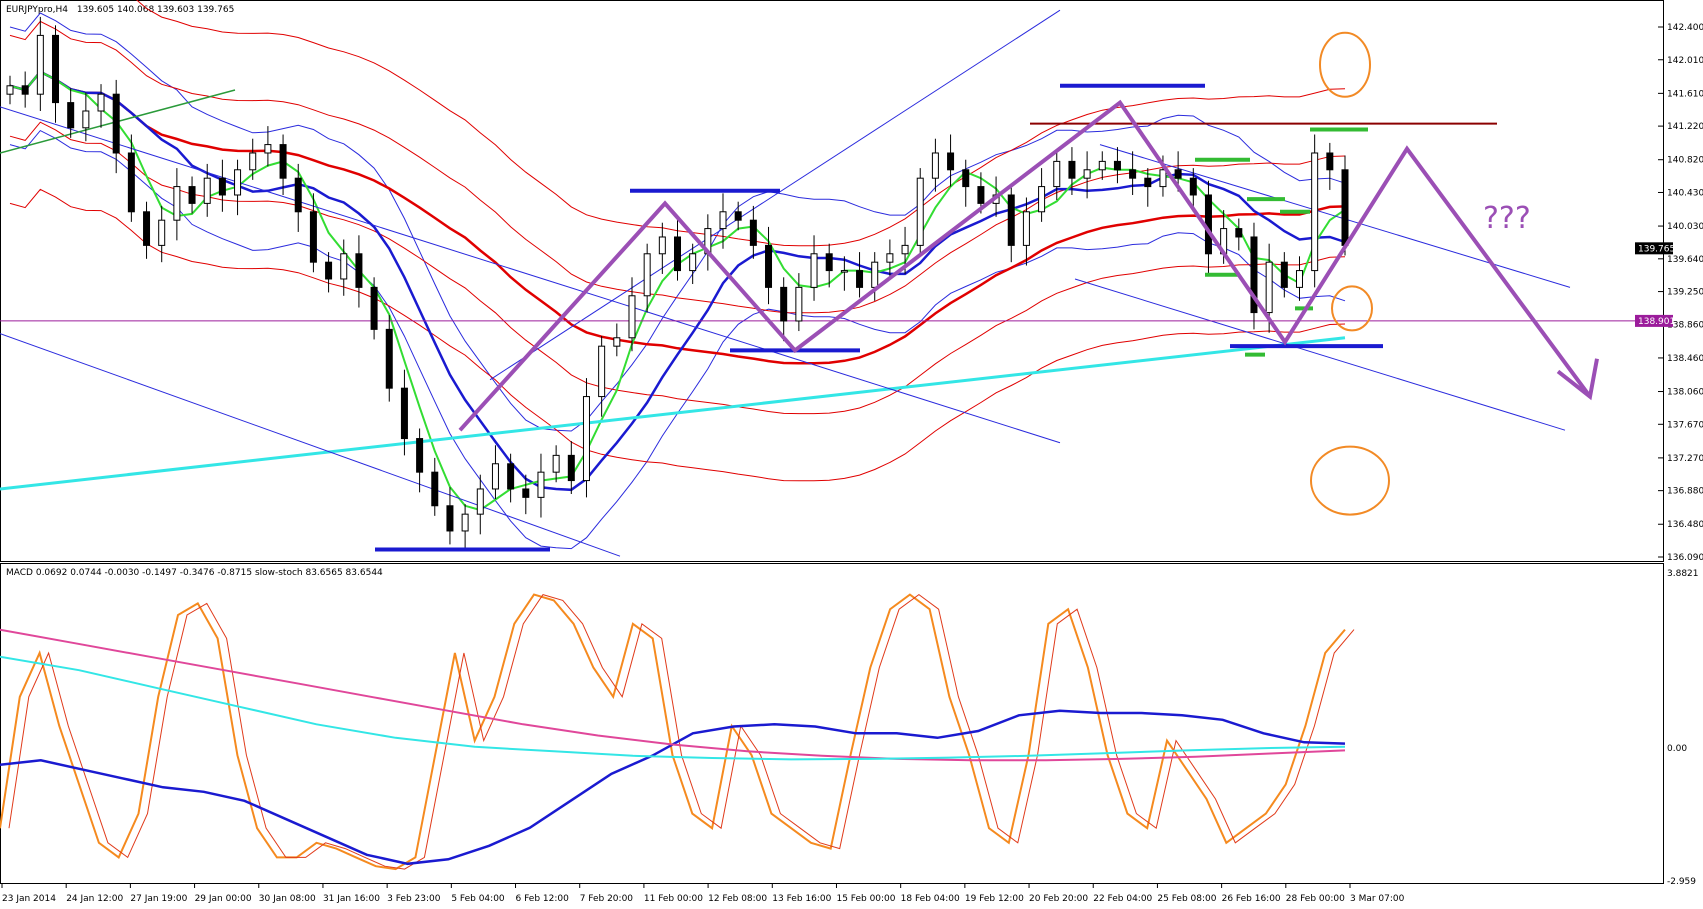  Describe the element at coordinates (865, 899) in the screenshot. I see `time-tick-label: 15 Feb 00:00` at that location.